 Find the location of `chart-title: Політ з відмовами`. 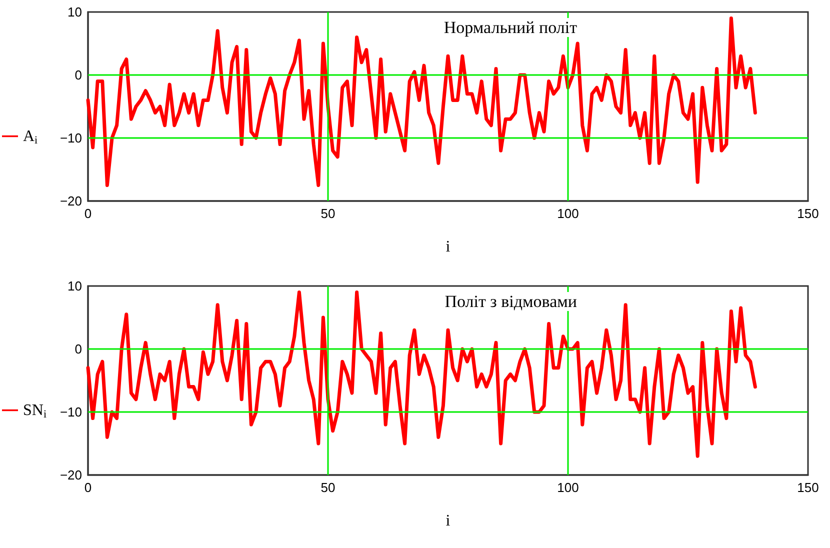

chart-title: Політ з відмовами is located at coordinates (510, 301).